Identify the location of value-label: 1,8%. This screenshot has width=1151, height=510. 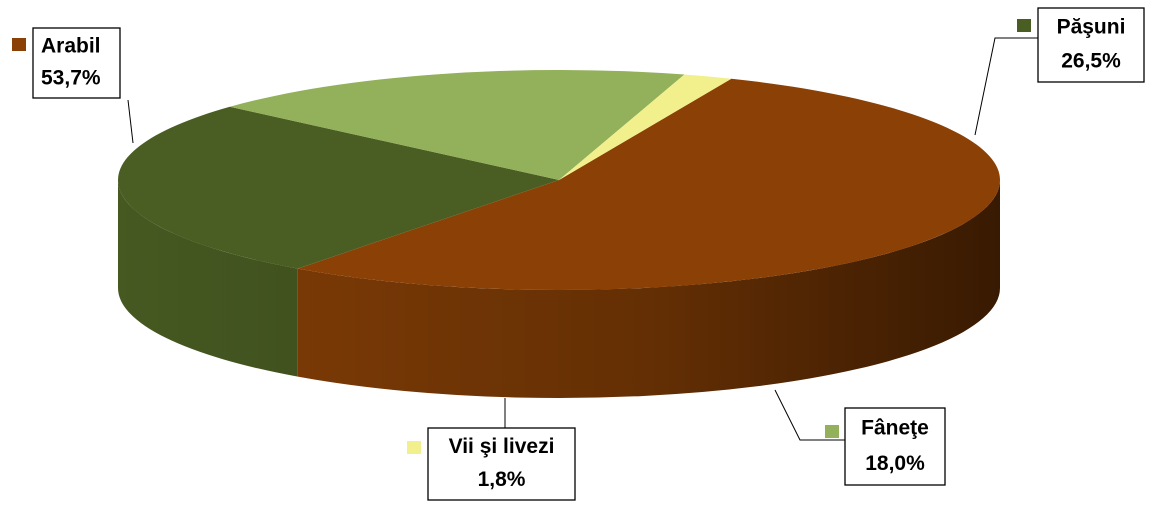
(502, 479).